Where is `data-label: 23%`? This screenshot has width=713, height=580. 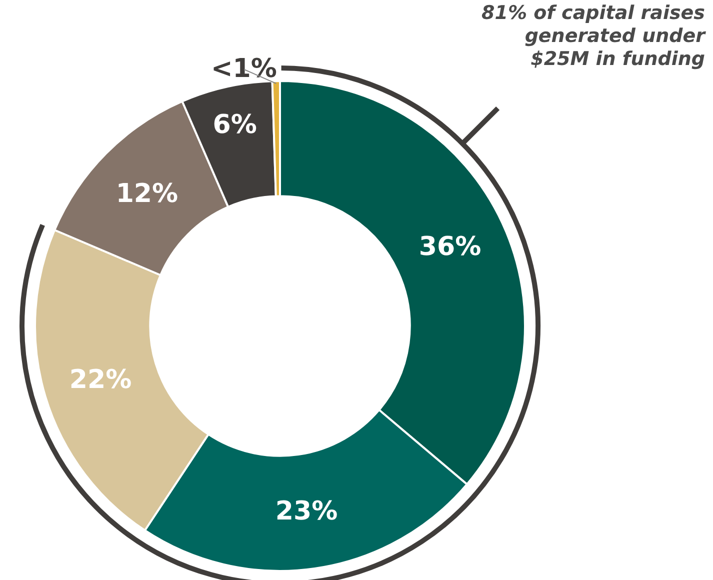
data-label: 23% is located at coordinates (306, 511).